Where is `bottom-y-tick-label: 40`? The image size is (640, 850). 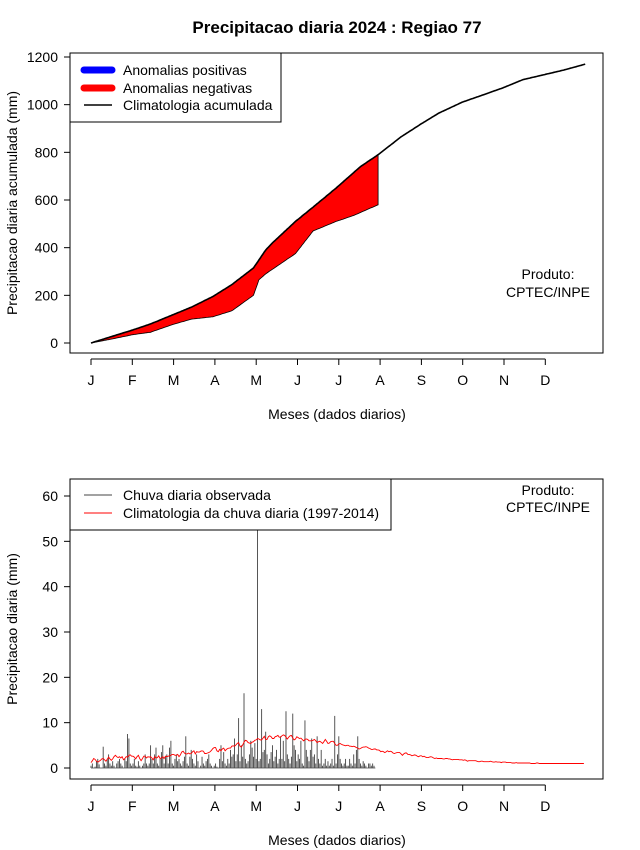 bottom-y-tick-label: 40 is located at coordinates (50, 587).